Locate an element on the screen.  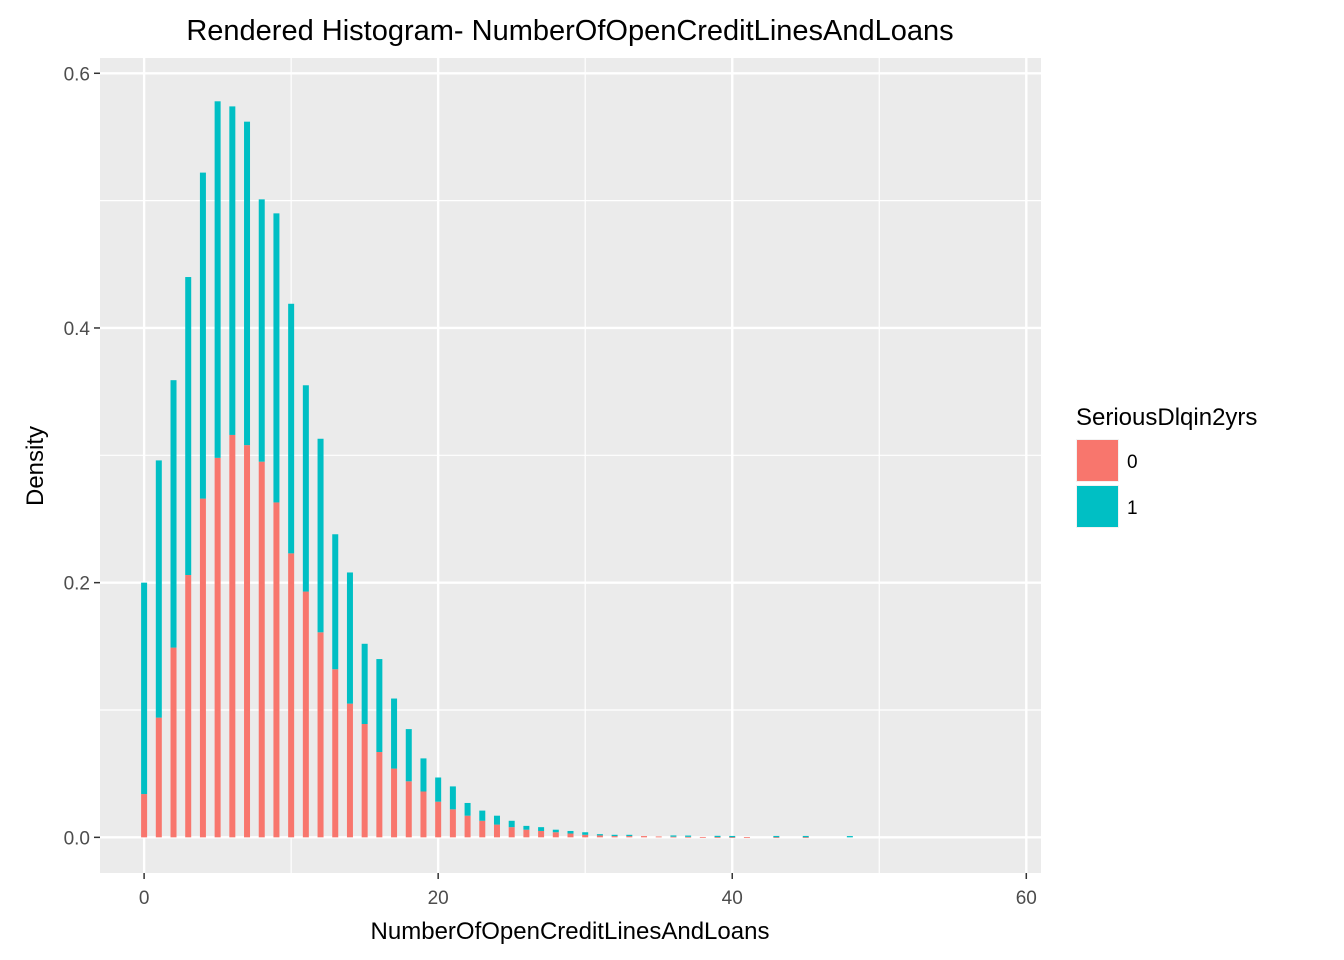
y-tick-label: 0.6 is located at coordinates (77, 74).